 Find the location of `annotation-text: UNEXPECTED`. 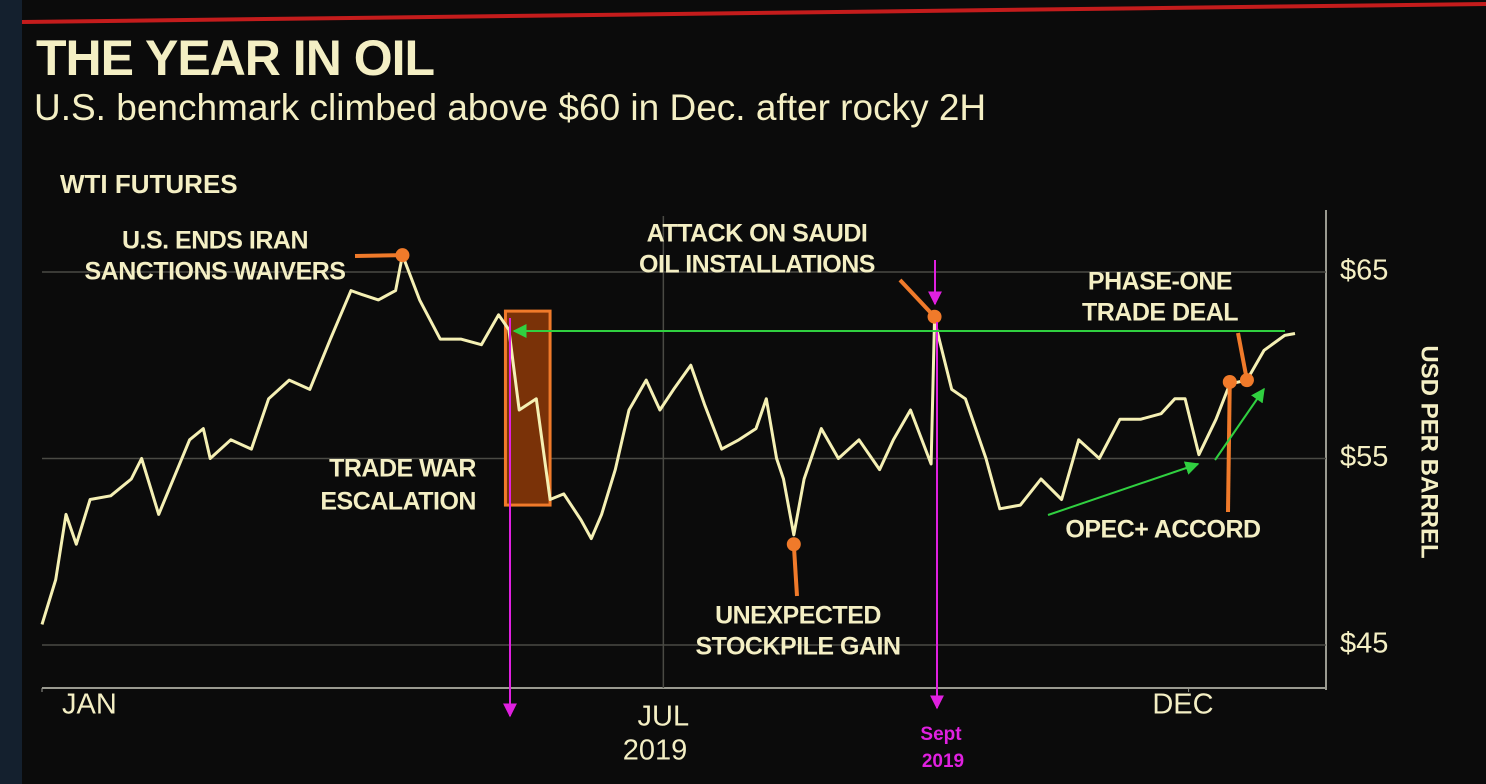

annotation-text: UNEXPECTED is located at coordinates (798, 616).